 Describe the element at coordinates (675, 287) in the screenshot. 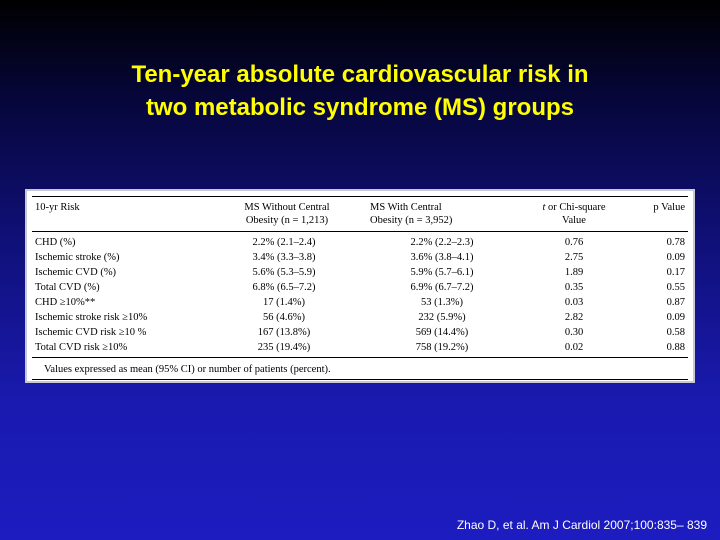

I see `cell-p-value: 0.55` at that location.